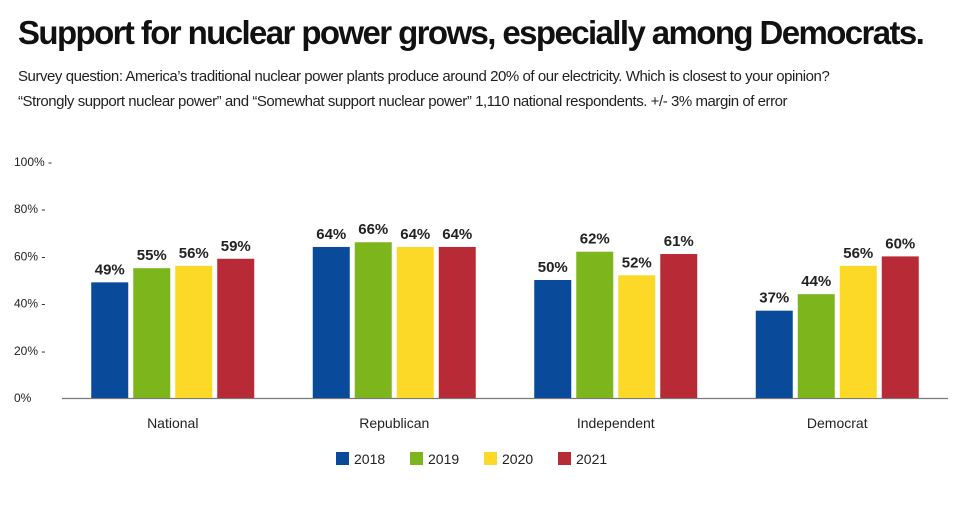 The width and height of the screenshot is (960, 510). Describe the element at coordinates (110, 269) in the screenshot. I see `data-label: 49%` at that location.